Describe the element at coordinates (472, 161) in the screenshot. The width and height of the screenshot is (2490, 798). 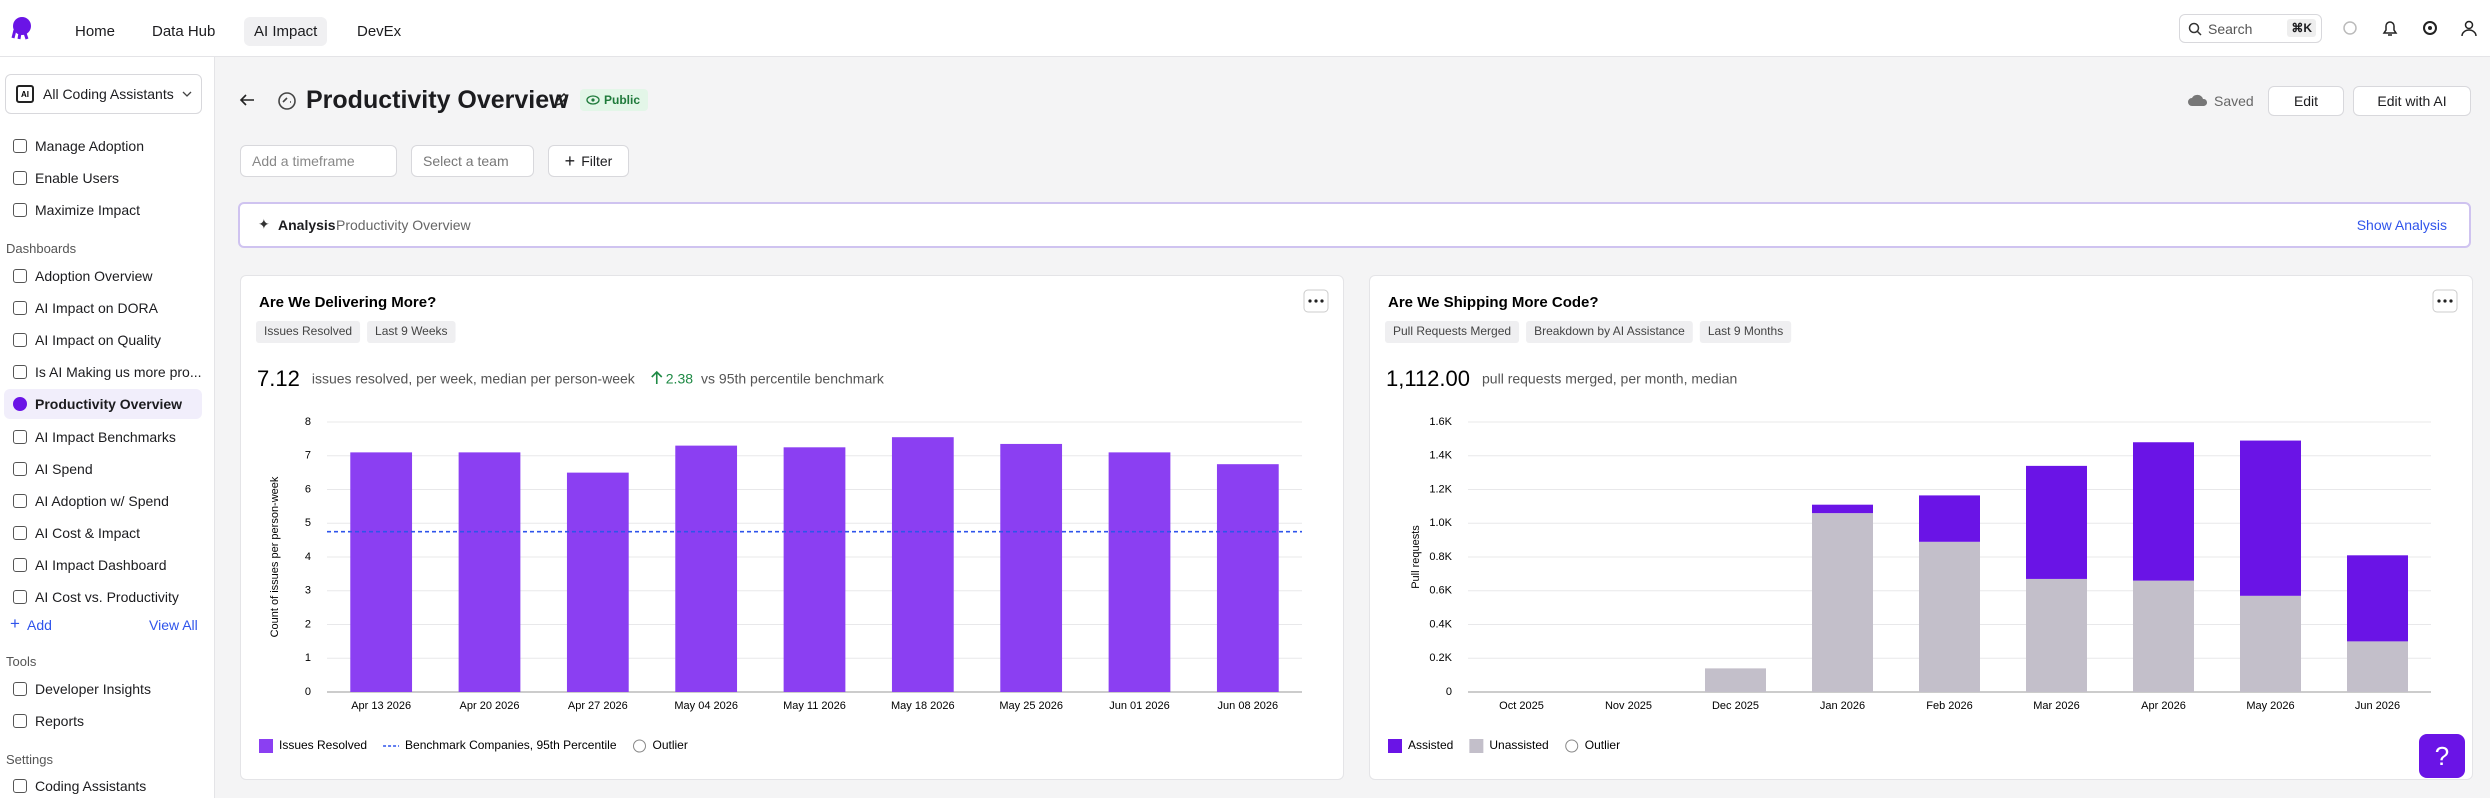
I see `team-select: Select a team` at that location.